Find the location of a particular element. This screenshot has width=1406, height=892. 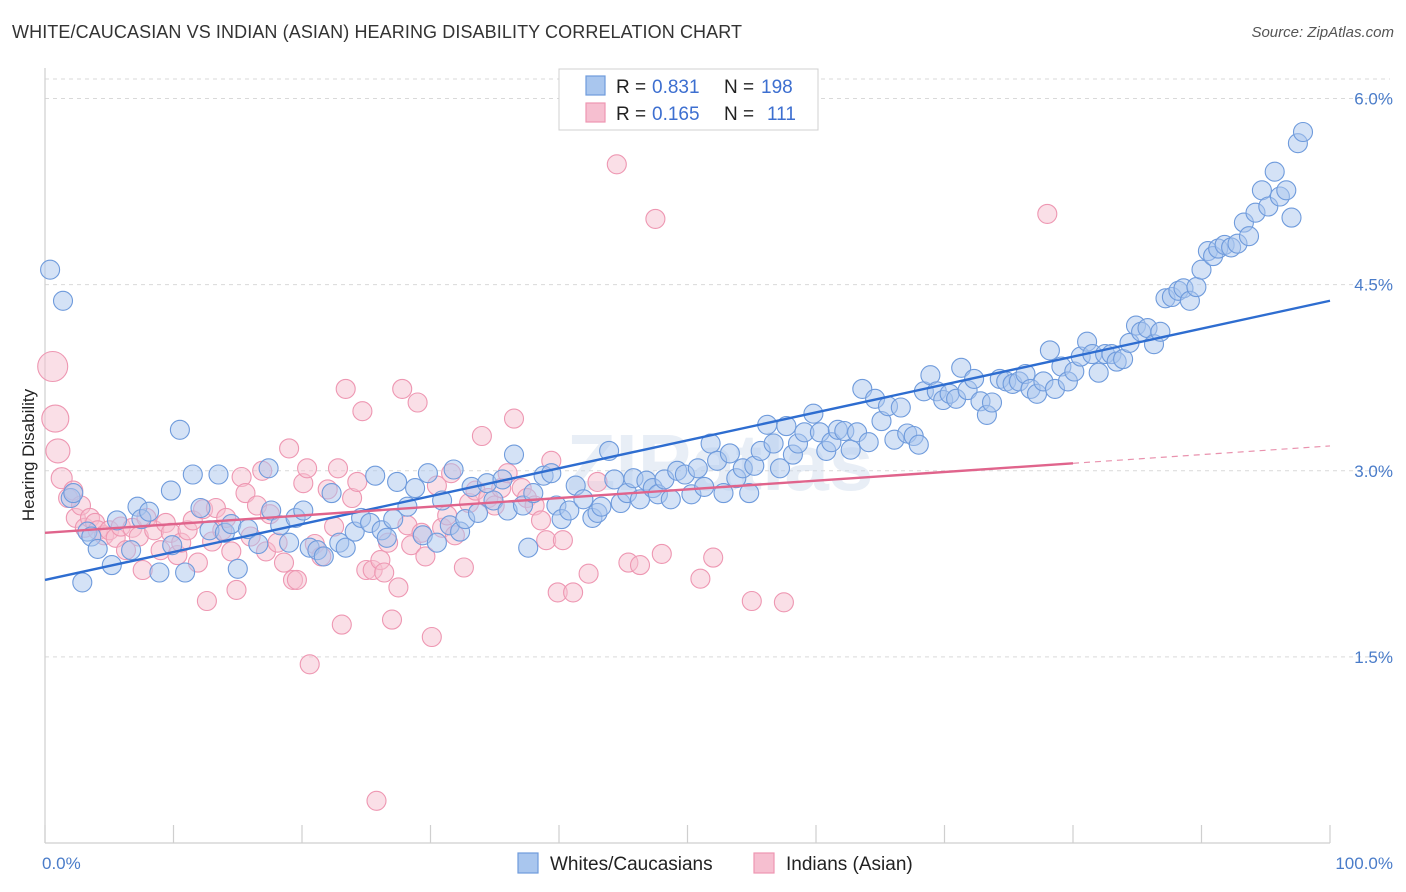

legend-n-label-1: N = is located at coordinates (739, 114).